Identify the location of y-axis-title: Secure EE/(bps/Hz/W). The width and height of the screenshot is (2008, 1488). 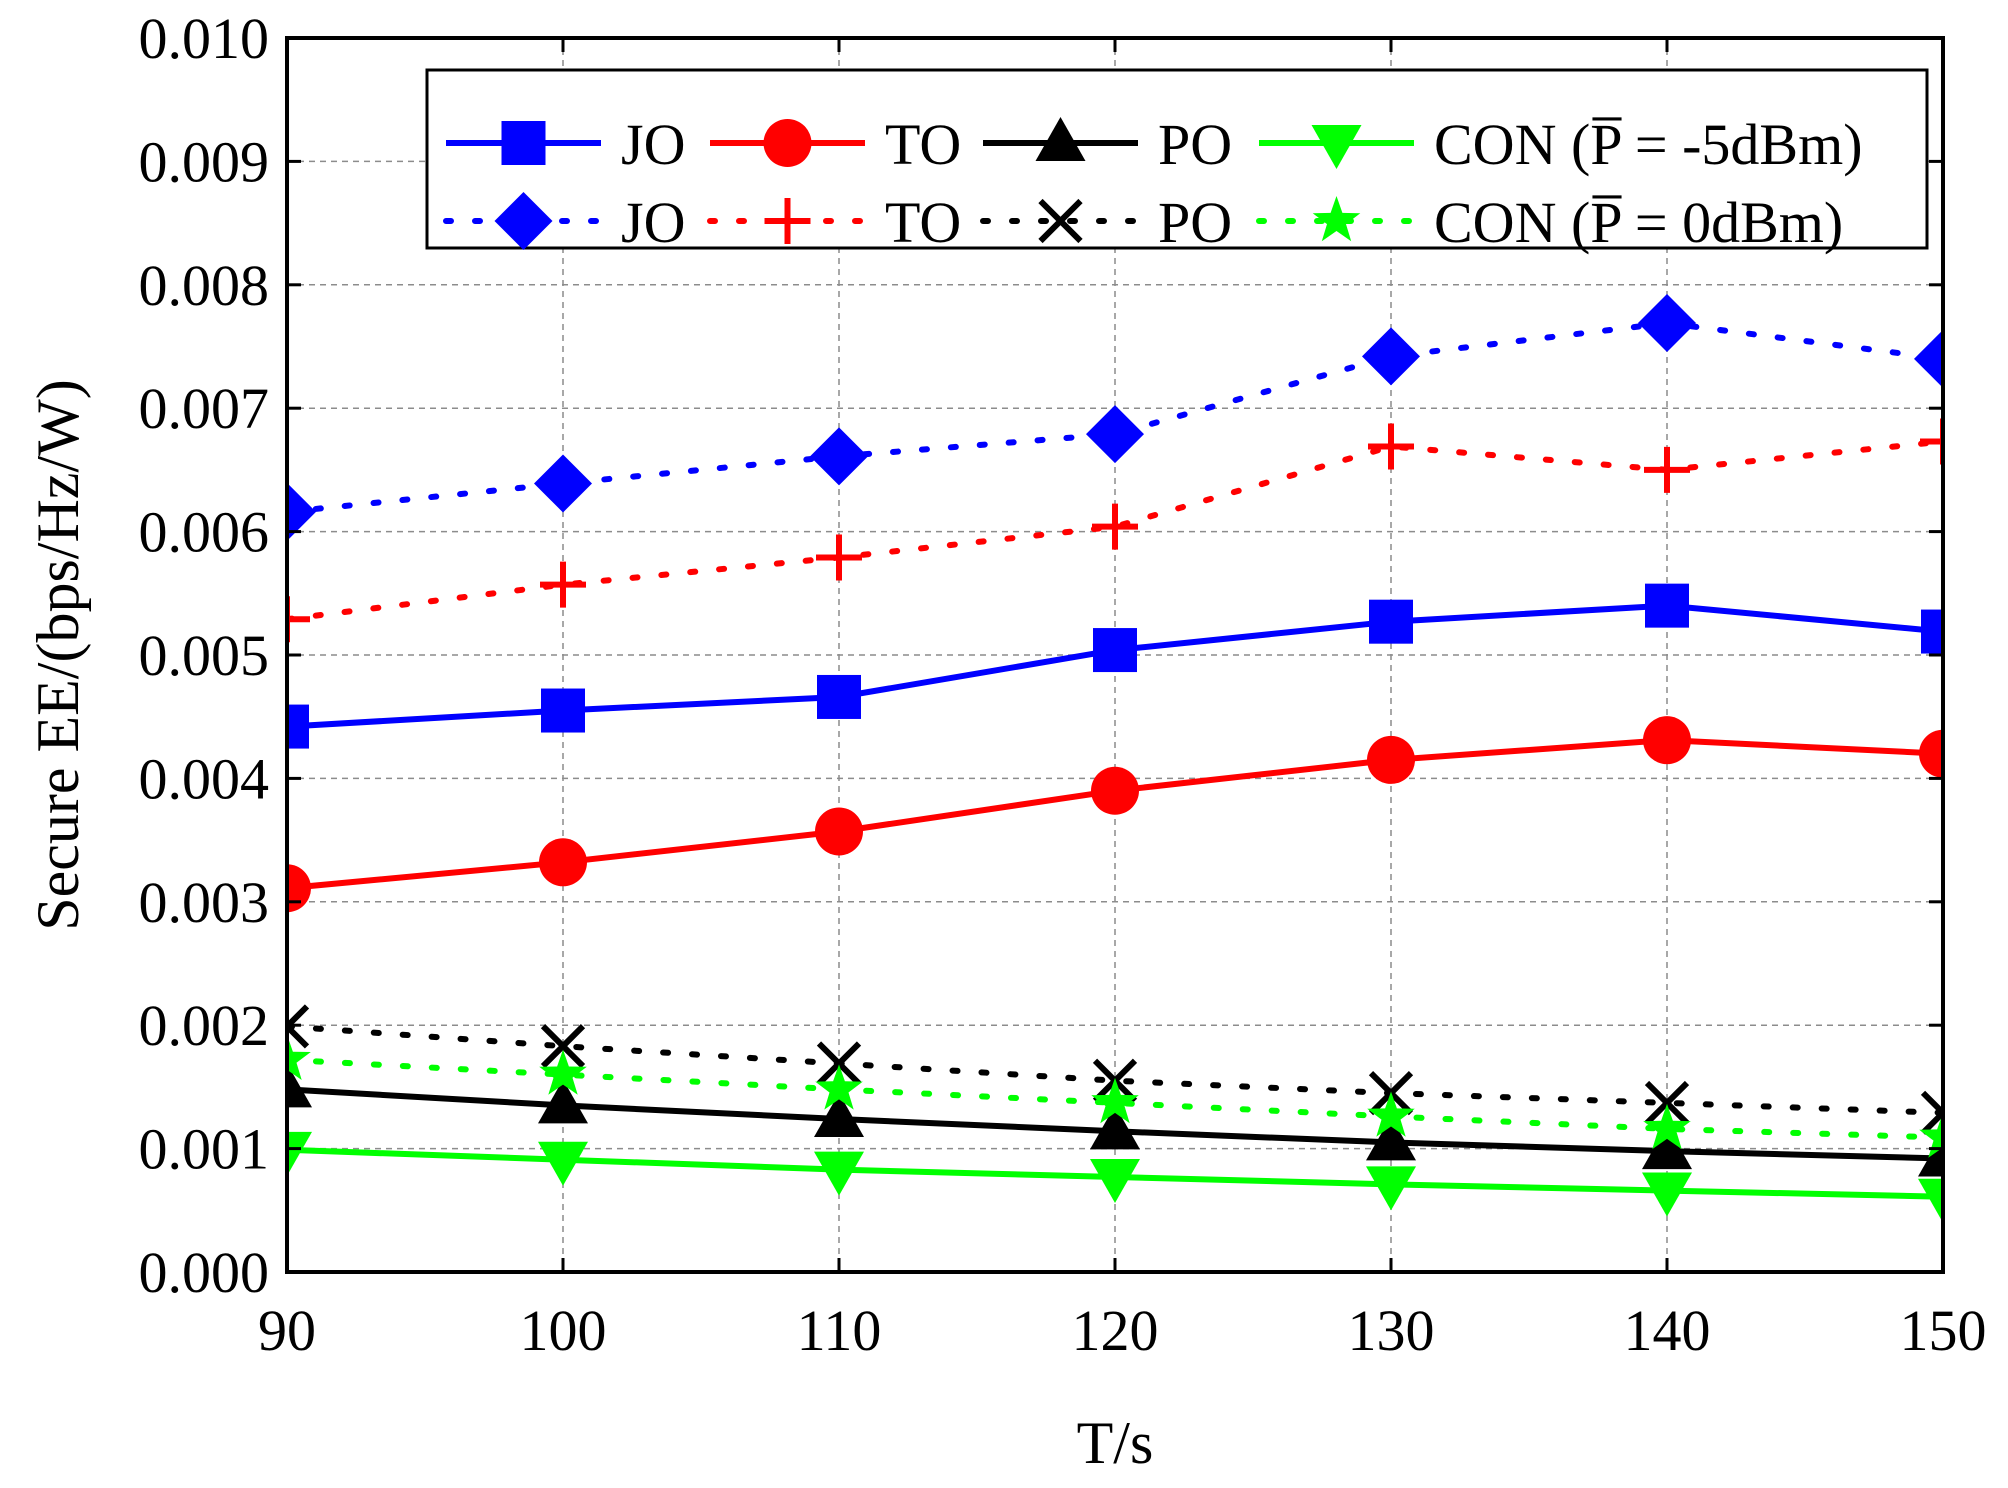
(58, 654).